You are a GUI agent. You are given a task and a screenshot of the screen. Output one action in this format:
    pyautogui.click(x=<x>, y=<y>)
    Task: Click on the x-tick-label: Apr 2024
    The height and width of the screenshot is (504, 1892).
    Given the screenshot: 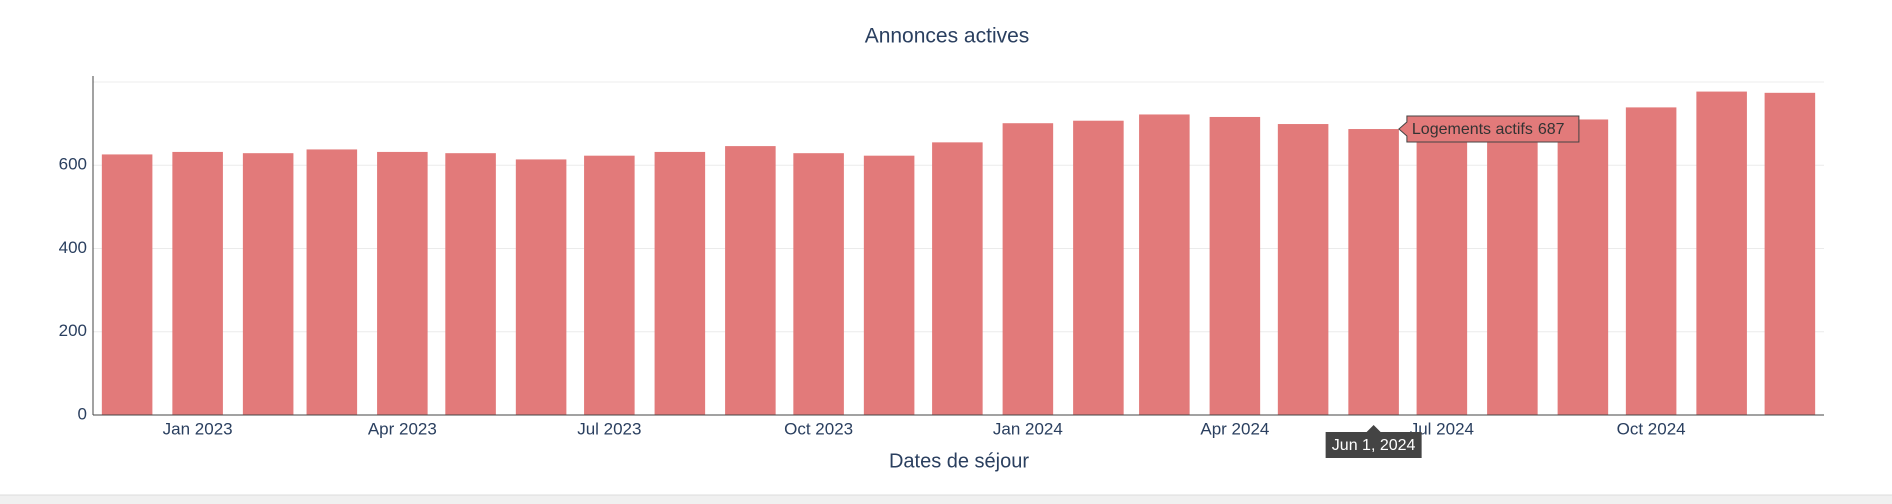 What is the action you would take?
    pyautogui.click(x=1234, y=428)
    